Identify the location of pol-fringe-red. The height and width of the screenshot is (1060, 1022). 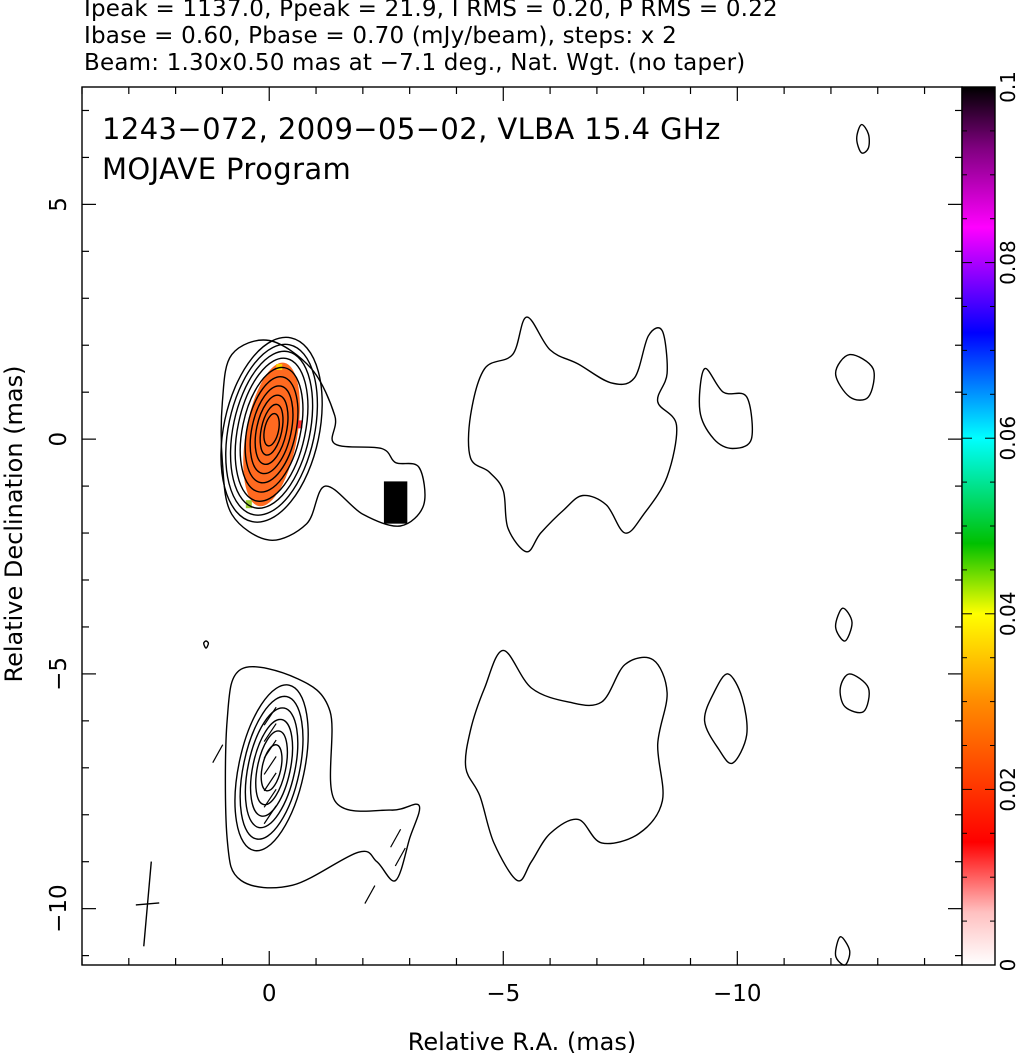
(300, 424).